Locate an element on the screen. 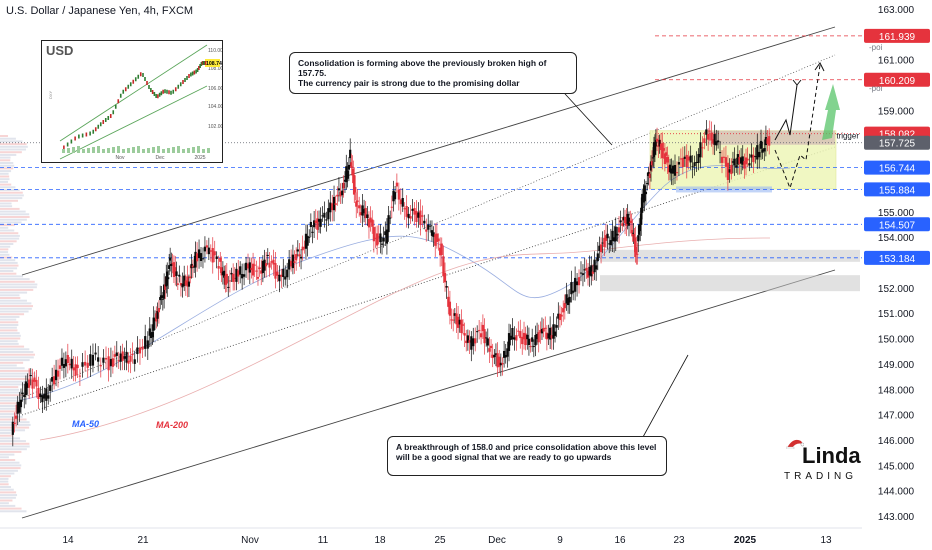 This screenshot has width=932, height=550. x-tick-label: Dec is located at coordinates (497, 540).